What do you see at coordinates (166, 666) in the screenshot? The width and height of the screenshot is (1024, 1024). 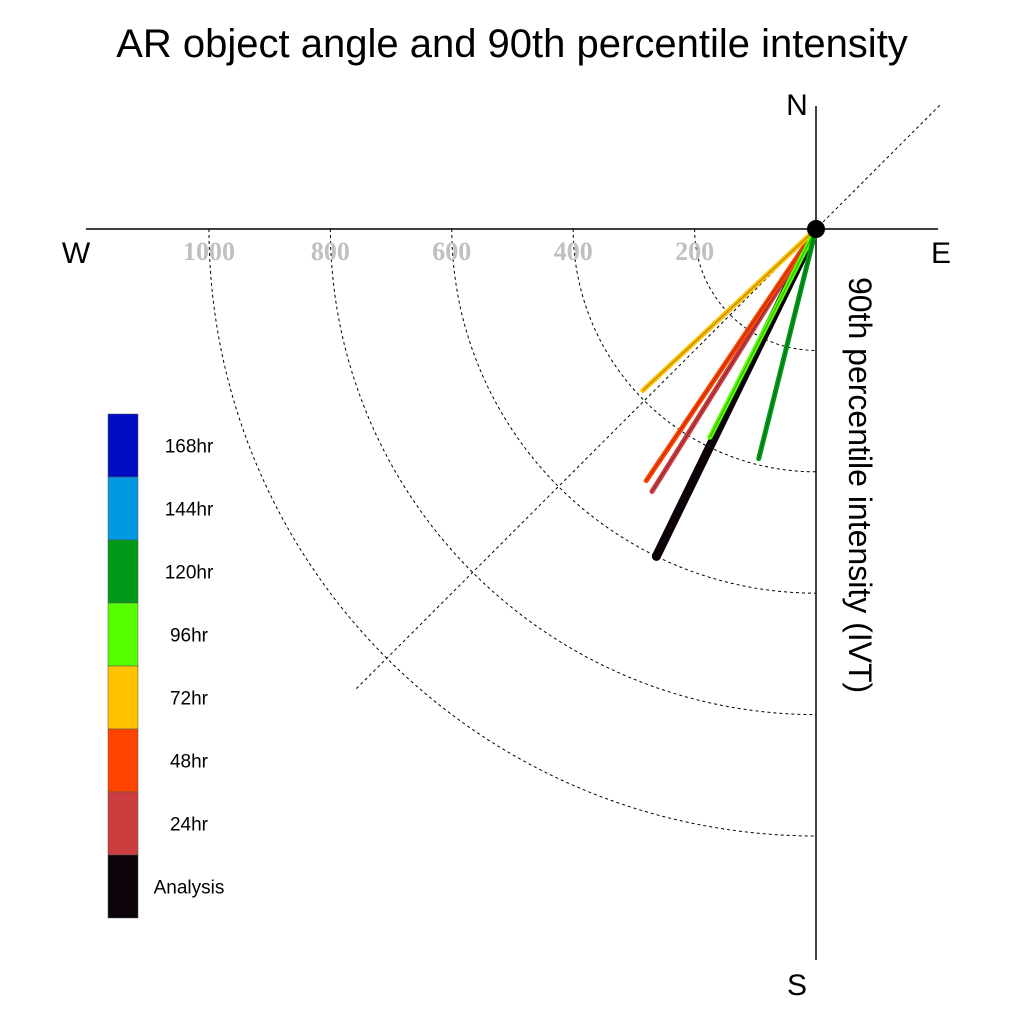 I see `legend: 168hr 144hr 120hr 96hr 72hr 48hr 24hr Analysis` at bounding box center [166, 666].